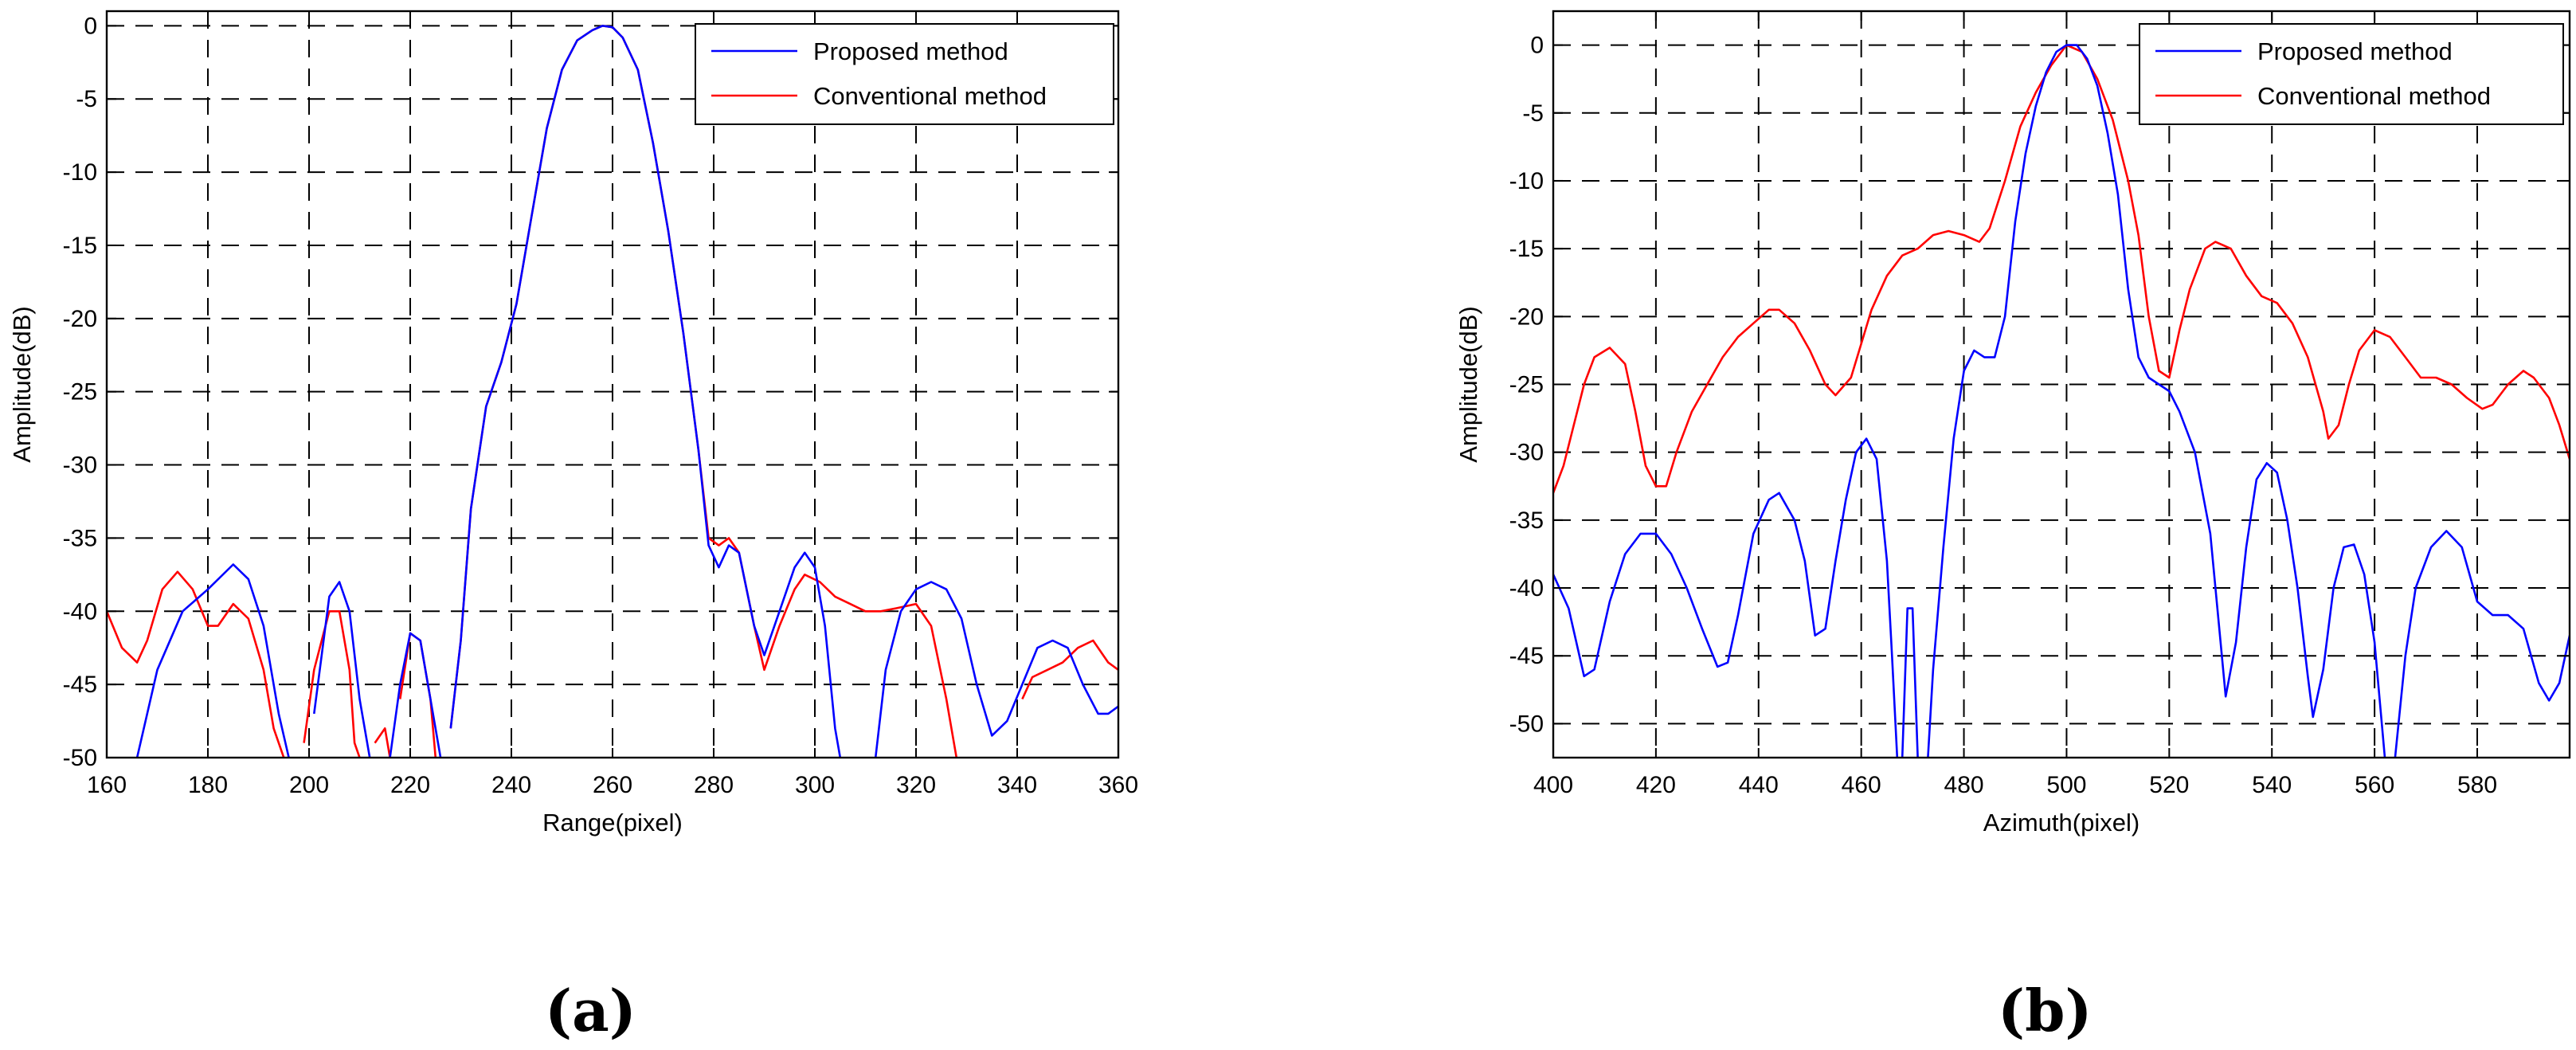  I want to click on x-tick-label: 260, so click(612, 785).